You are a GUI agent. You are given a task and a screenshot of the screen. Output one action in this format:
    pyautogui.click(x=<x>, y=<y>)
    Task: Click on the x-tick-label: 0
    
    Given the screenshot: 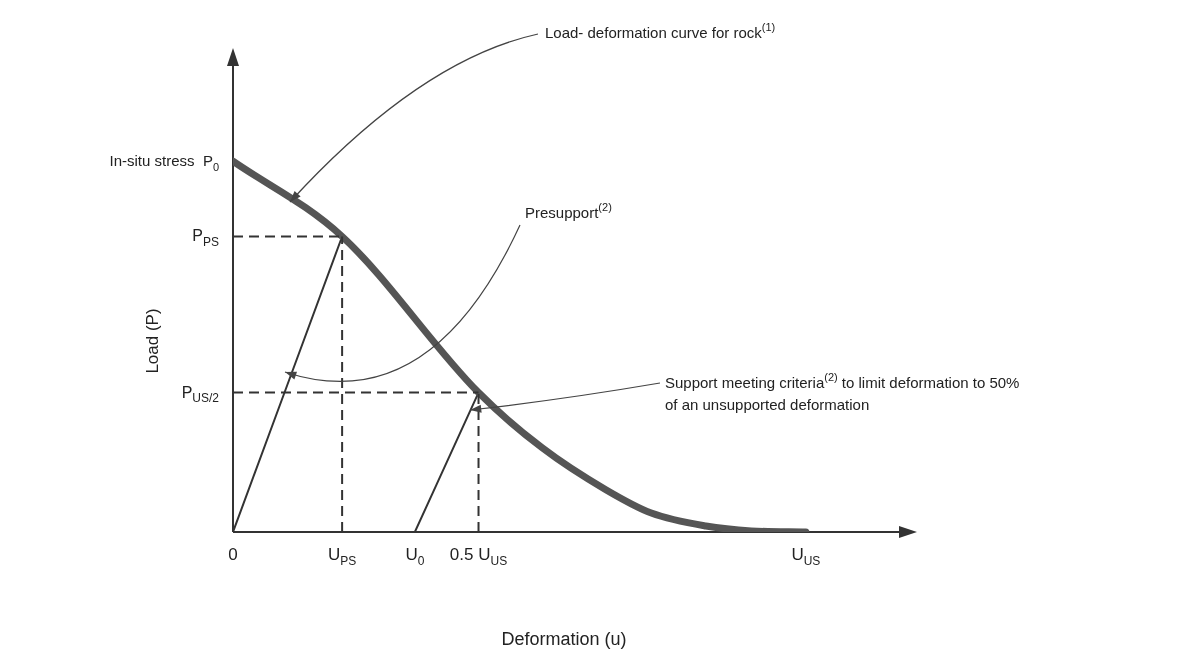 What is the action you would take?
    pyautogui.click(x=233, y=554)
    